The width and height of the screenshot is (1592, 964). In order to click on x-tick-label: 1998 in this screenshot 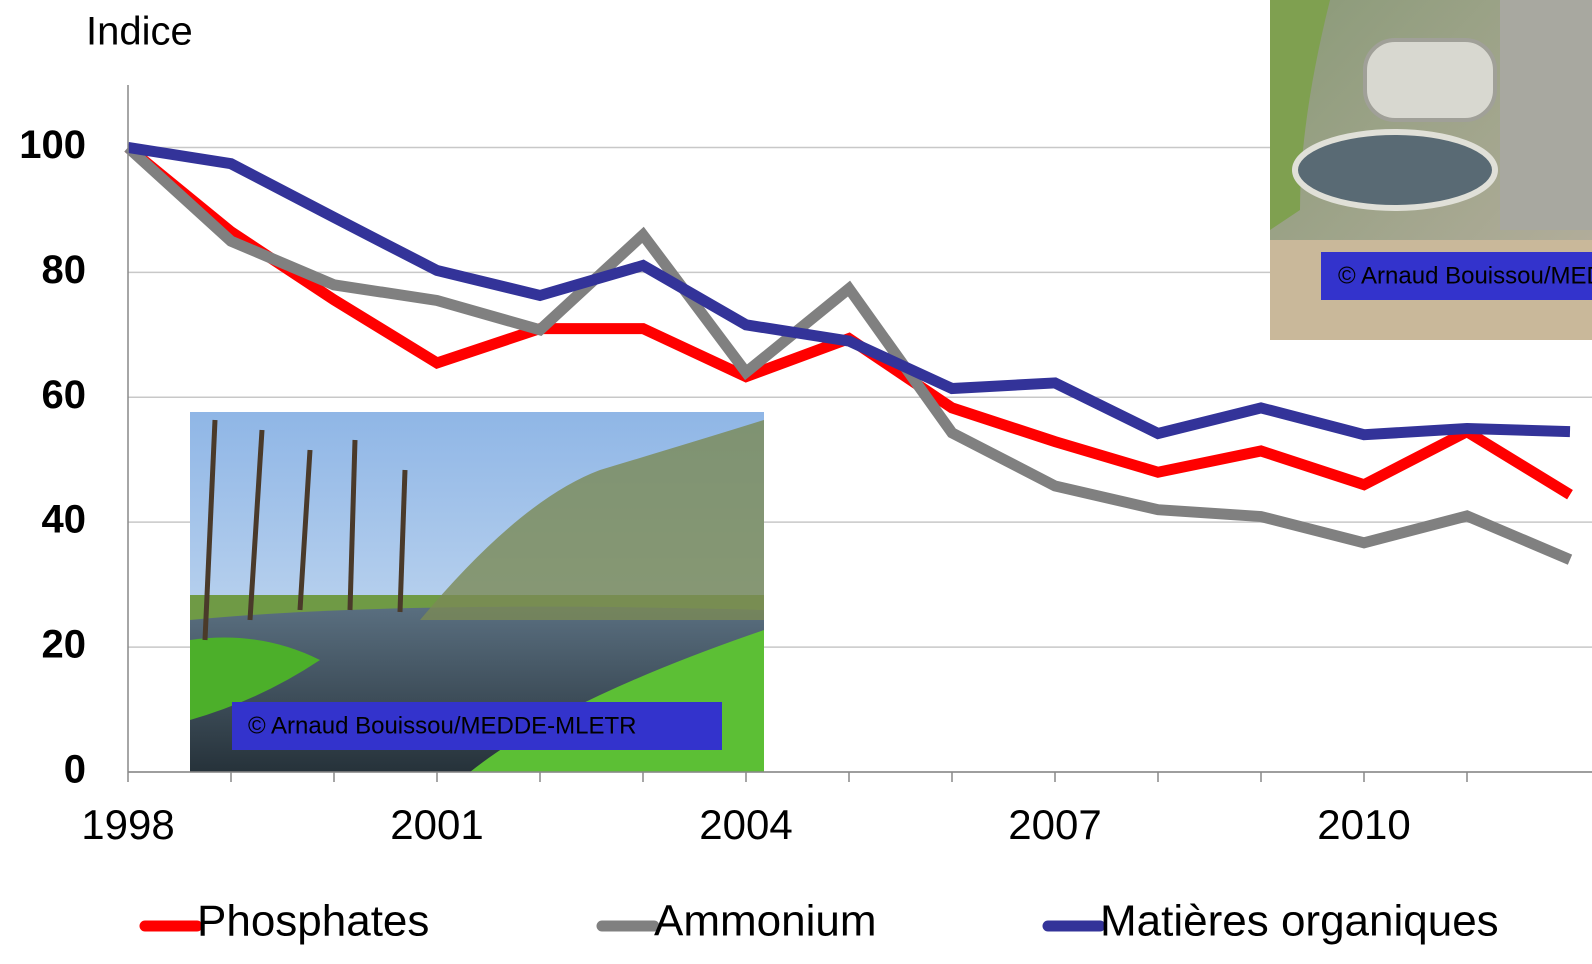, I will do `click(127, 824)`.